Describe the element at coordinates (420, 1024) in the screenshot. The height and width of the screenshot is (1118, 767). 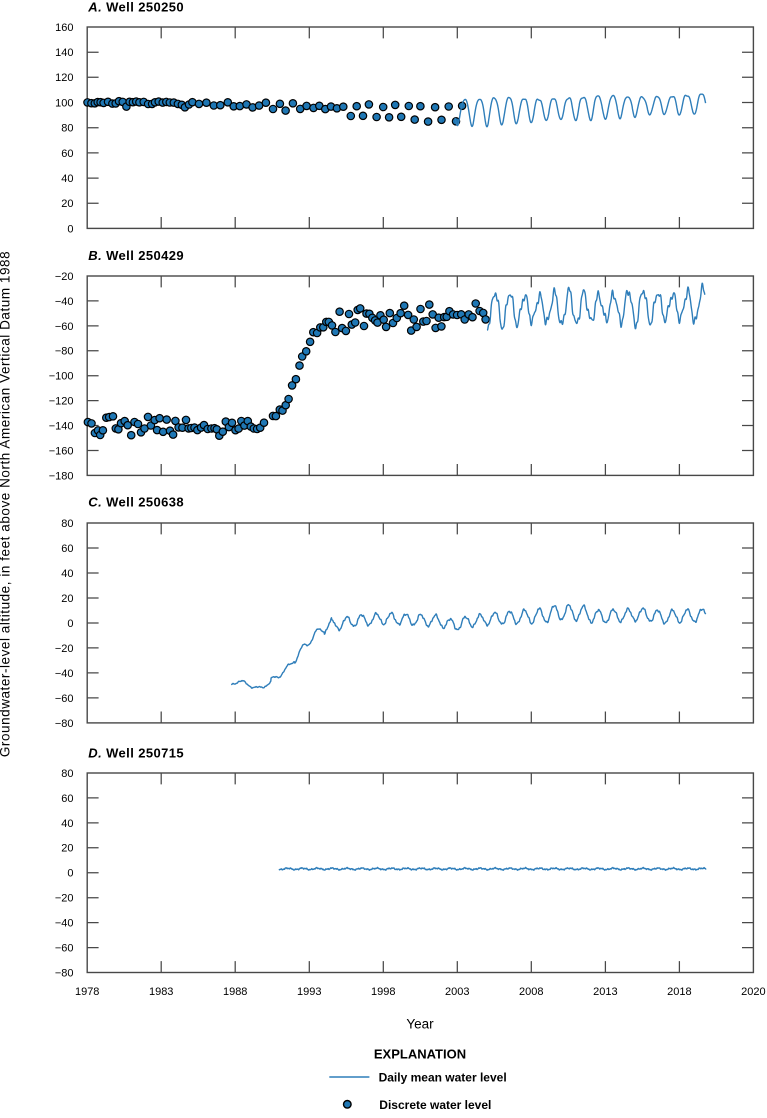
I see `svg-text: Year` at that location.